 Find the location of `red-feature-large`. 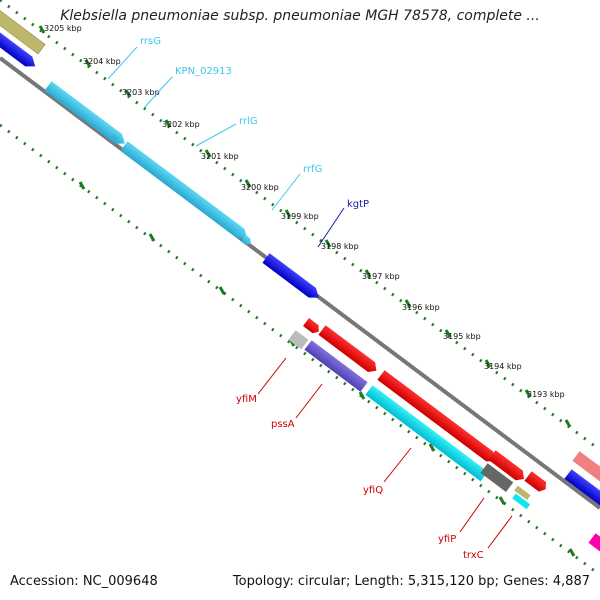

red-feature-large is located at coordinates (347, 349).